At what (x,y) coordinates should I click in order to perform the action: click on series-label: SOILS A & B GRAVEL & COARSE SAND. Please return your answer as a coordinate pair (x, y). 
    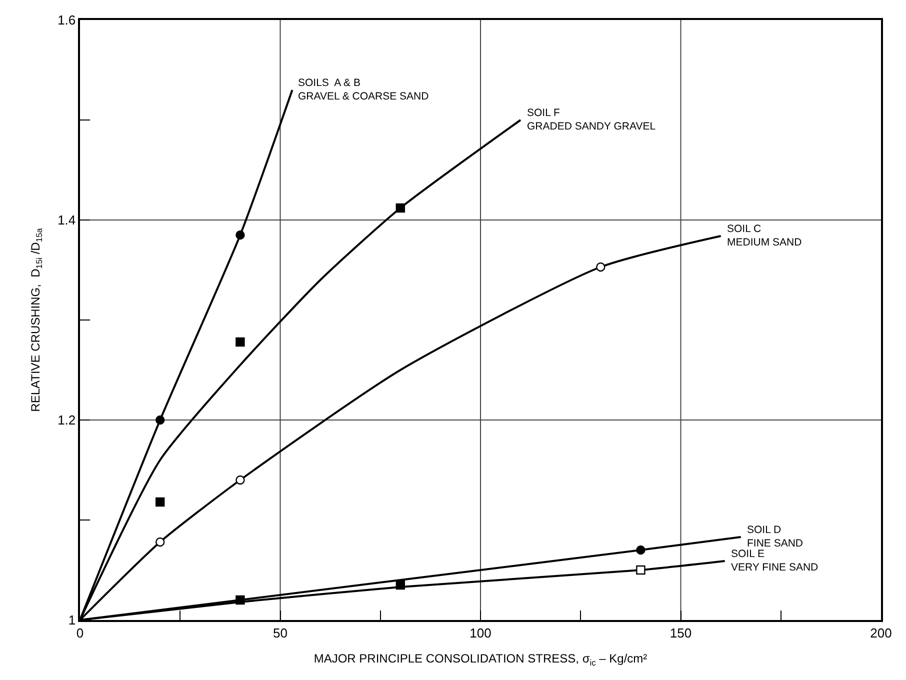
    Looking at the image, I should click on (364, 90).